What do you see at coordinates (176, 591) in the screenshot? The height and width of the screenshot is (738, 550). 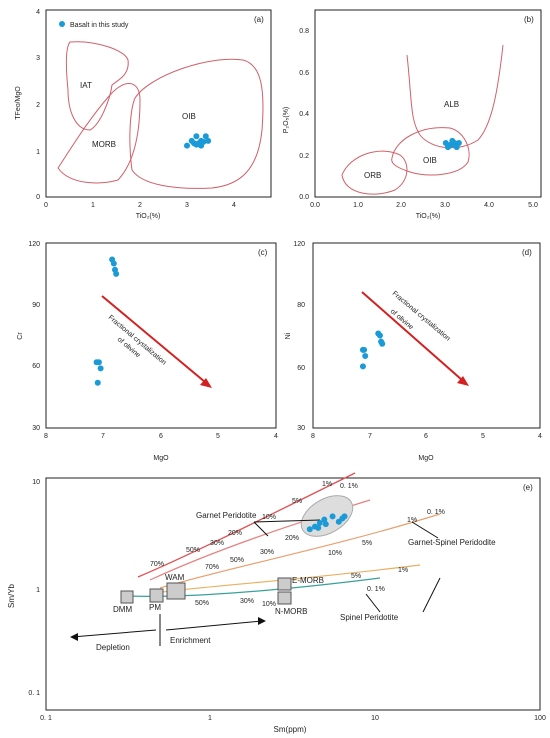 I see `wam-box` at bounding box center [176, 591].